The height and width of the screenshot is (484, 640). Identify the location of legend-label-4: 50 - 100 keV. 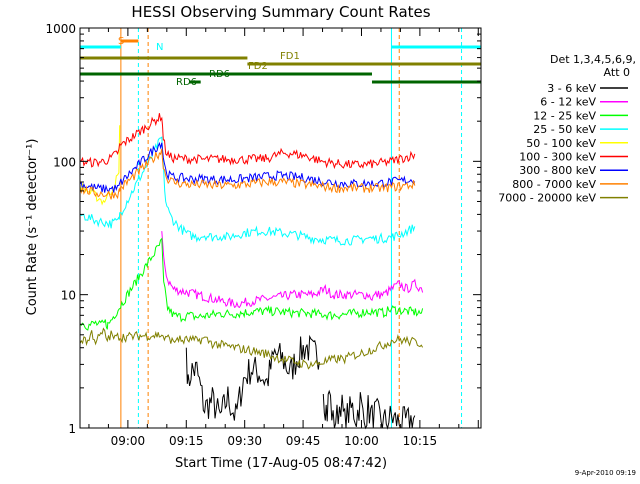
(561, 143).